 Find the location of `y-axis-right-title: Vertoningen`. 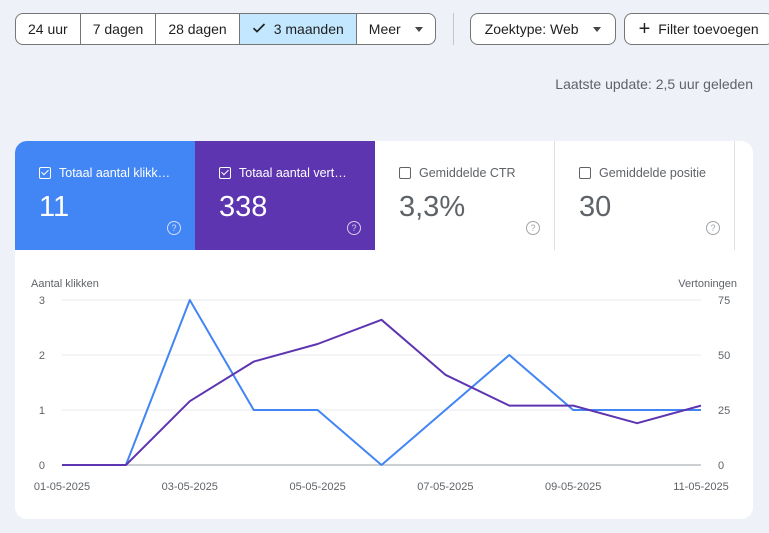

y-axis-right-title: Vertoningen is located at coordinates (707, 284).